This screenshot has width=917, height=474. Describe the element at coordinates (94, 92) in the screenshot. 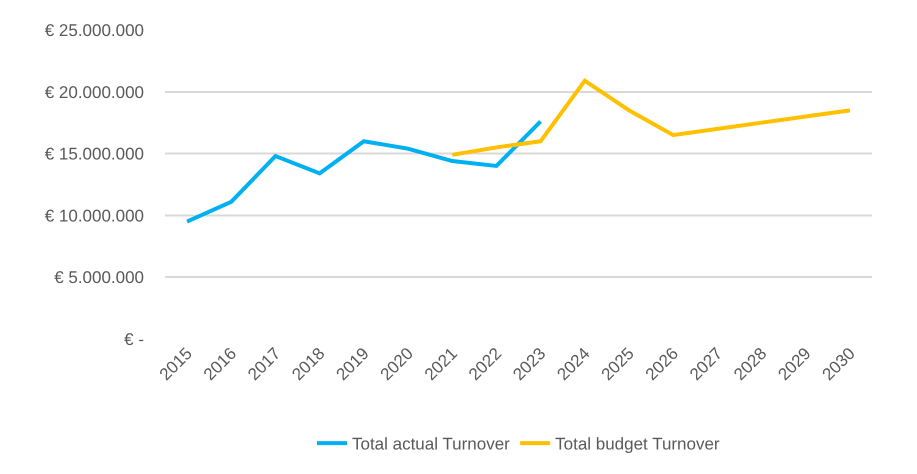

I see `y-tick-label: € 20.000.000` at that location.